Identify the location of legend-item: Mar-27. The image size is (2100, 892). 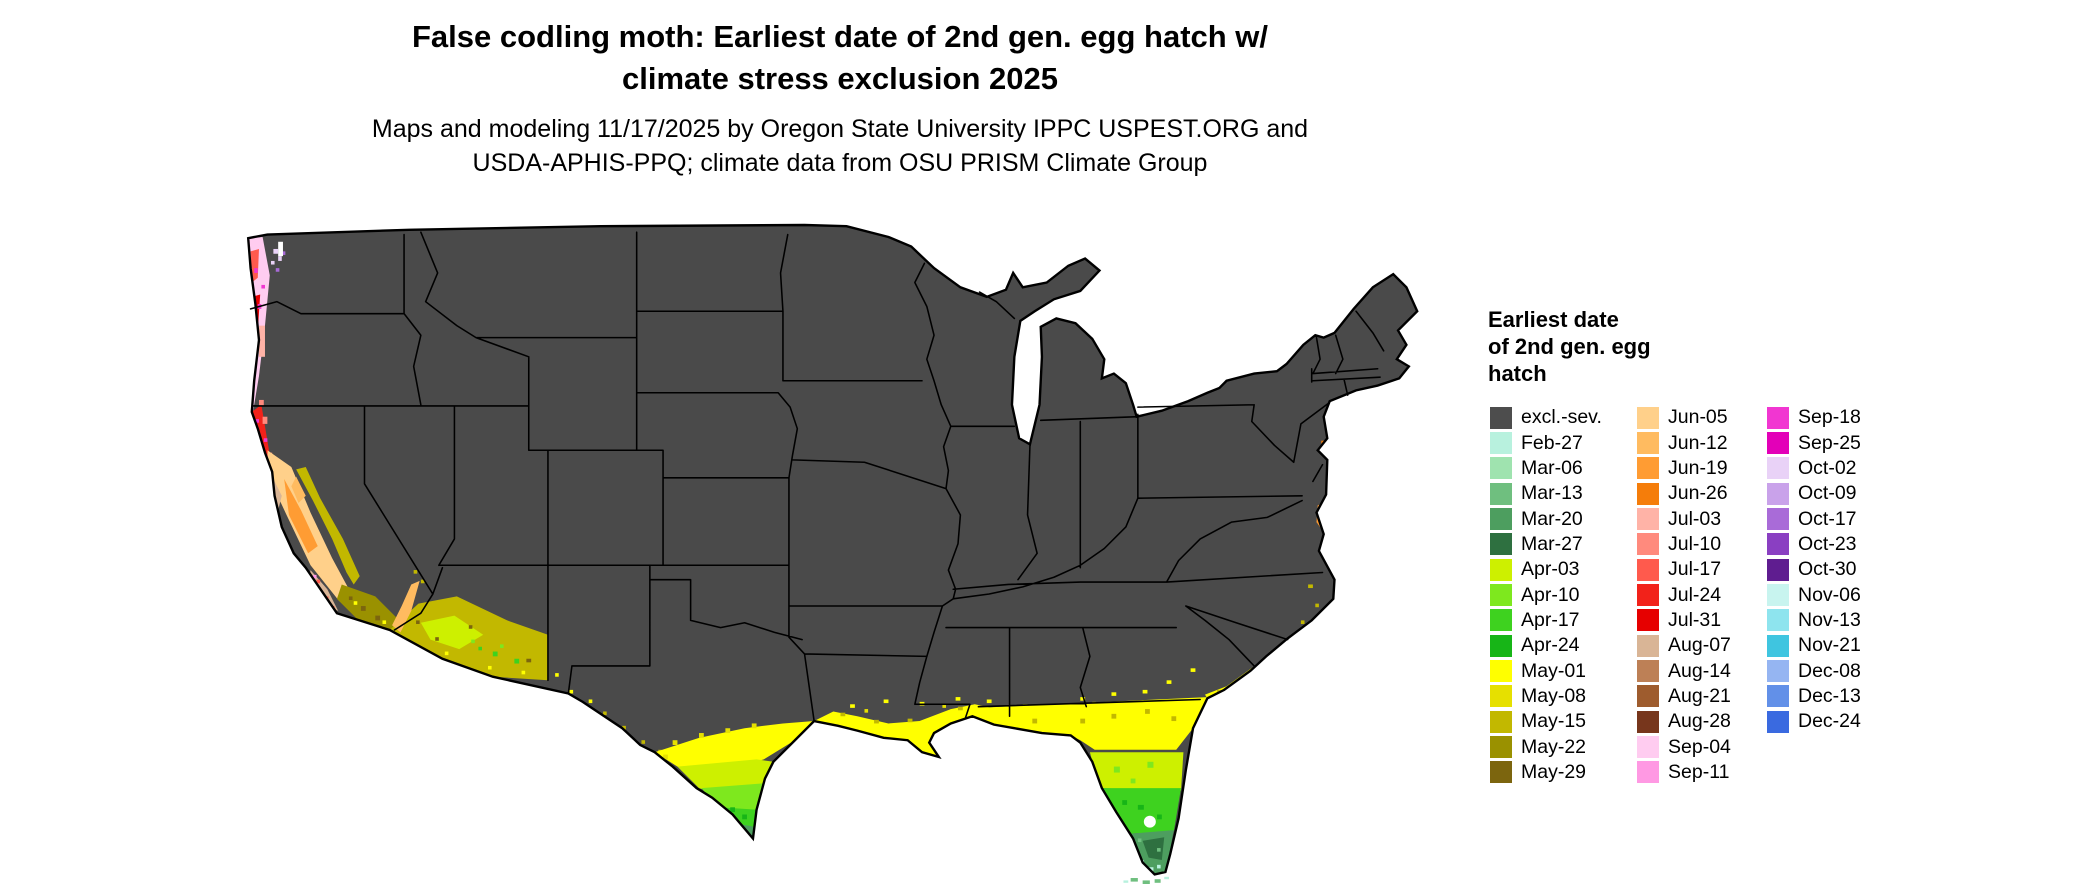
(1546, 544).